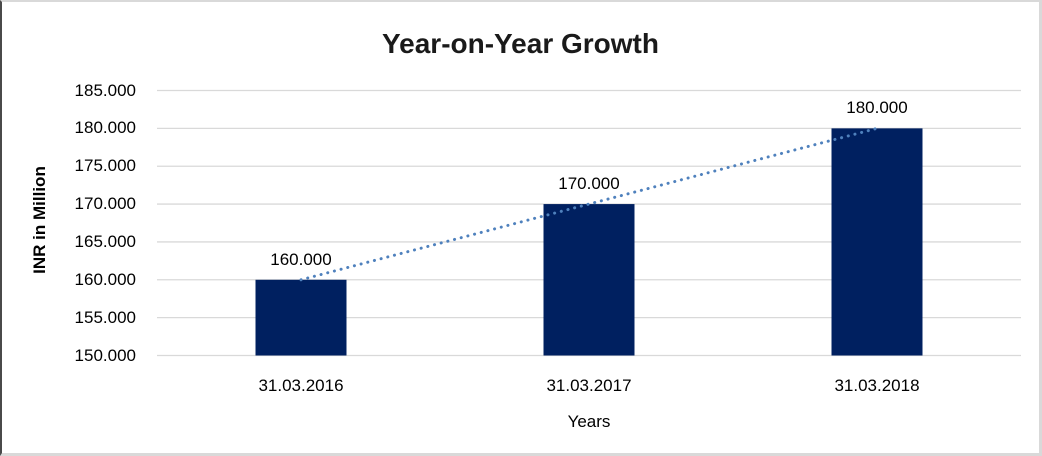  Describe the element at coordinates (589, 184) in the screenshot. I see `bar-value-label: 170.000` at that location.